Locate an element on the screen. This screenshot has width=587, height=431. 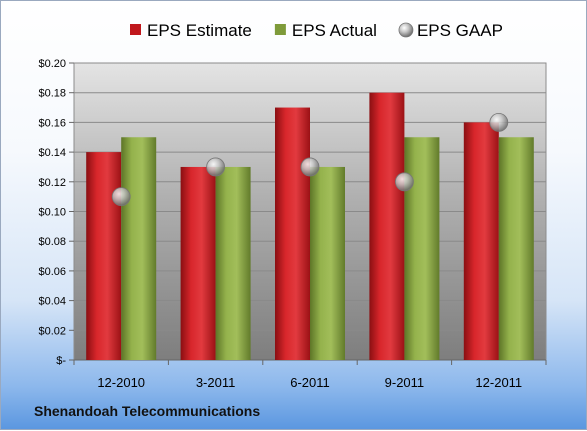
y-tick-label: $0.08 is located at coordinates (52, 242).